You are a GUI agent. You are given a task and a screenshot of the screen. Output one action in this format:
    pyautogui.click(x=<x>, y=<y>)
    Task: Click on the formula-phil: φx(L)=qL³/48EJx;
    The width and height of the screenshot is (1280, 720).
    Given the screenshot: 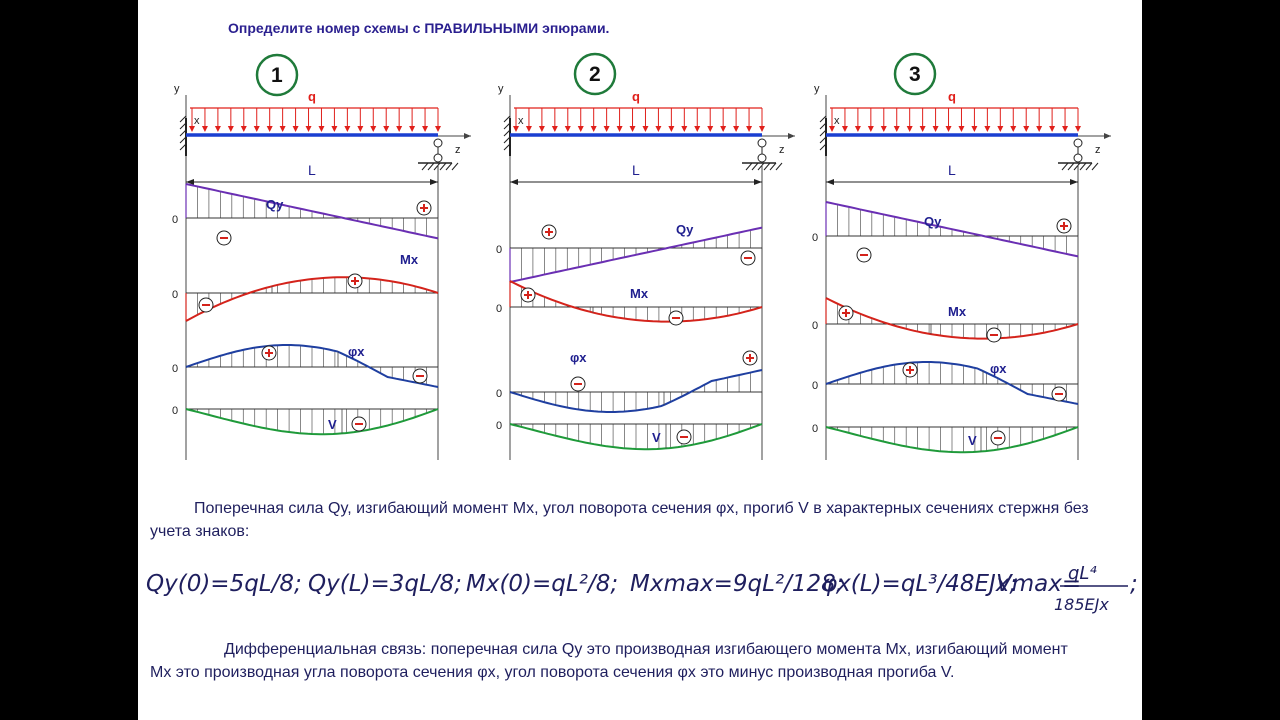 What is the action you would take?
    pyautogui.click(x=919, y=584)
    